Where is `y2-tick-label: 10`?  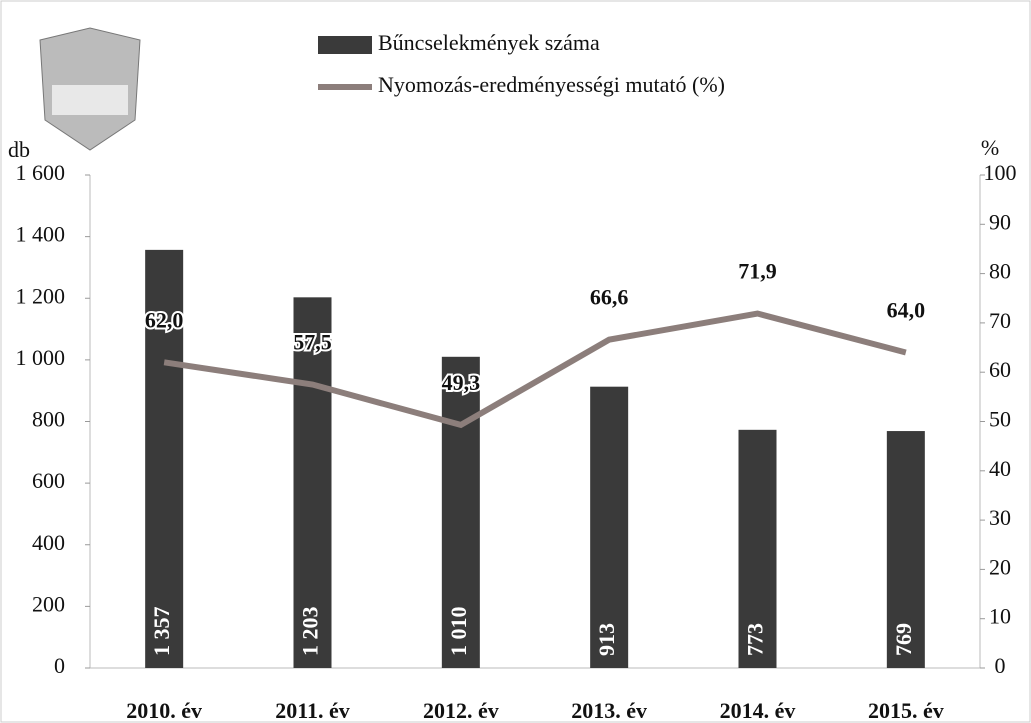 y2-tick-label: 10 is located at coordinates (1000, 616).